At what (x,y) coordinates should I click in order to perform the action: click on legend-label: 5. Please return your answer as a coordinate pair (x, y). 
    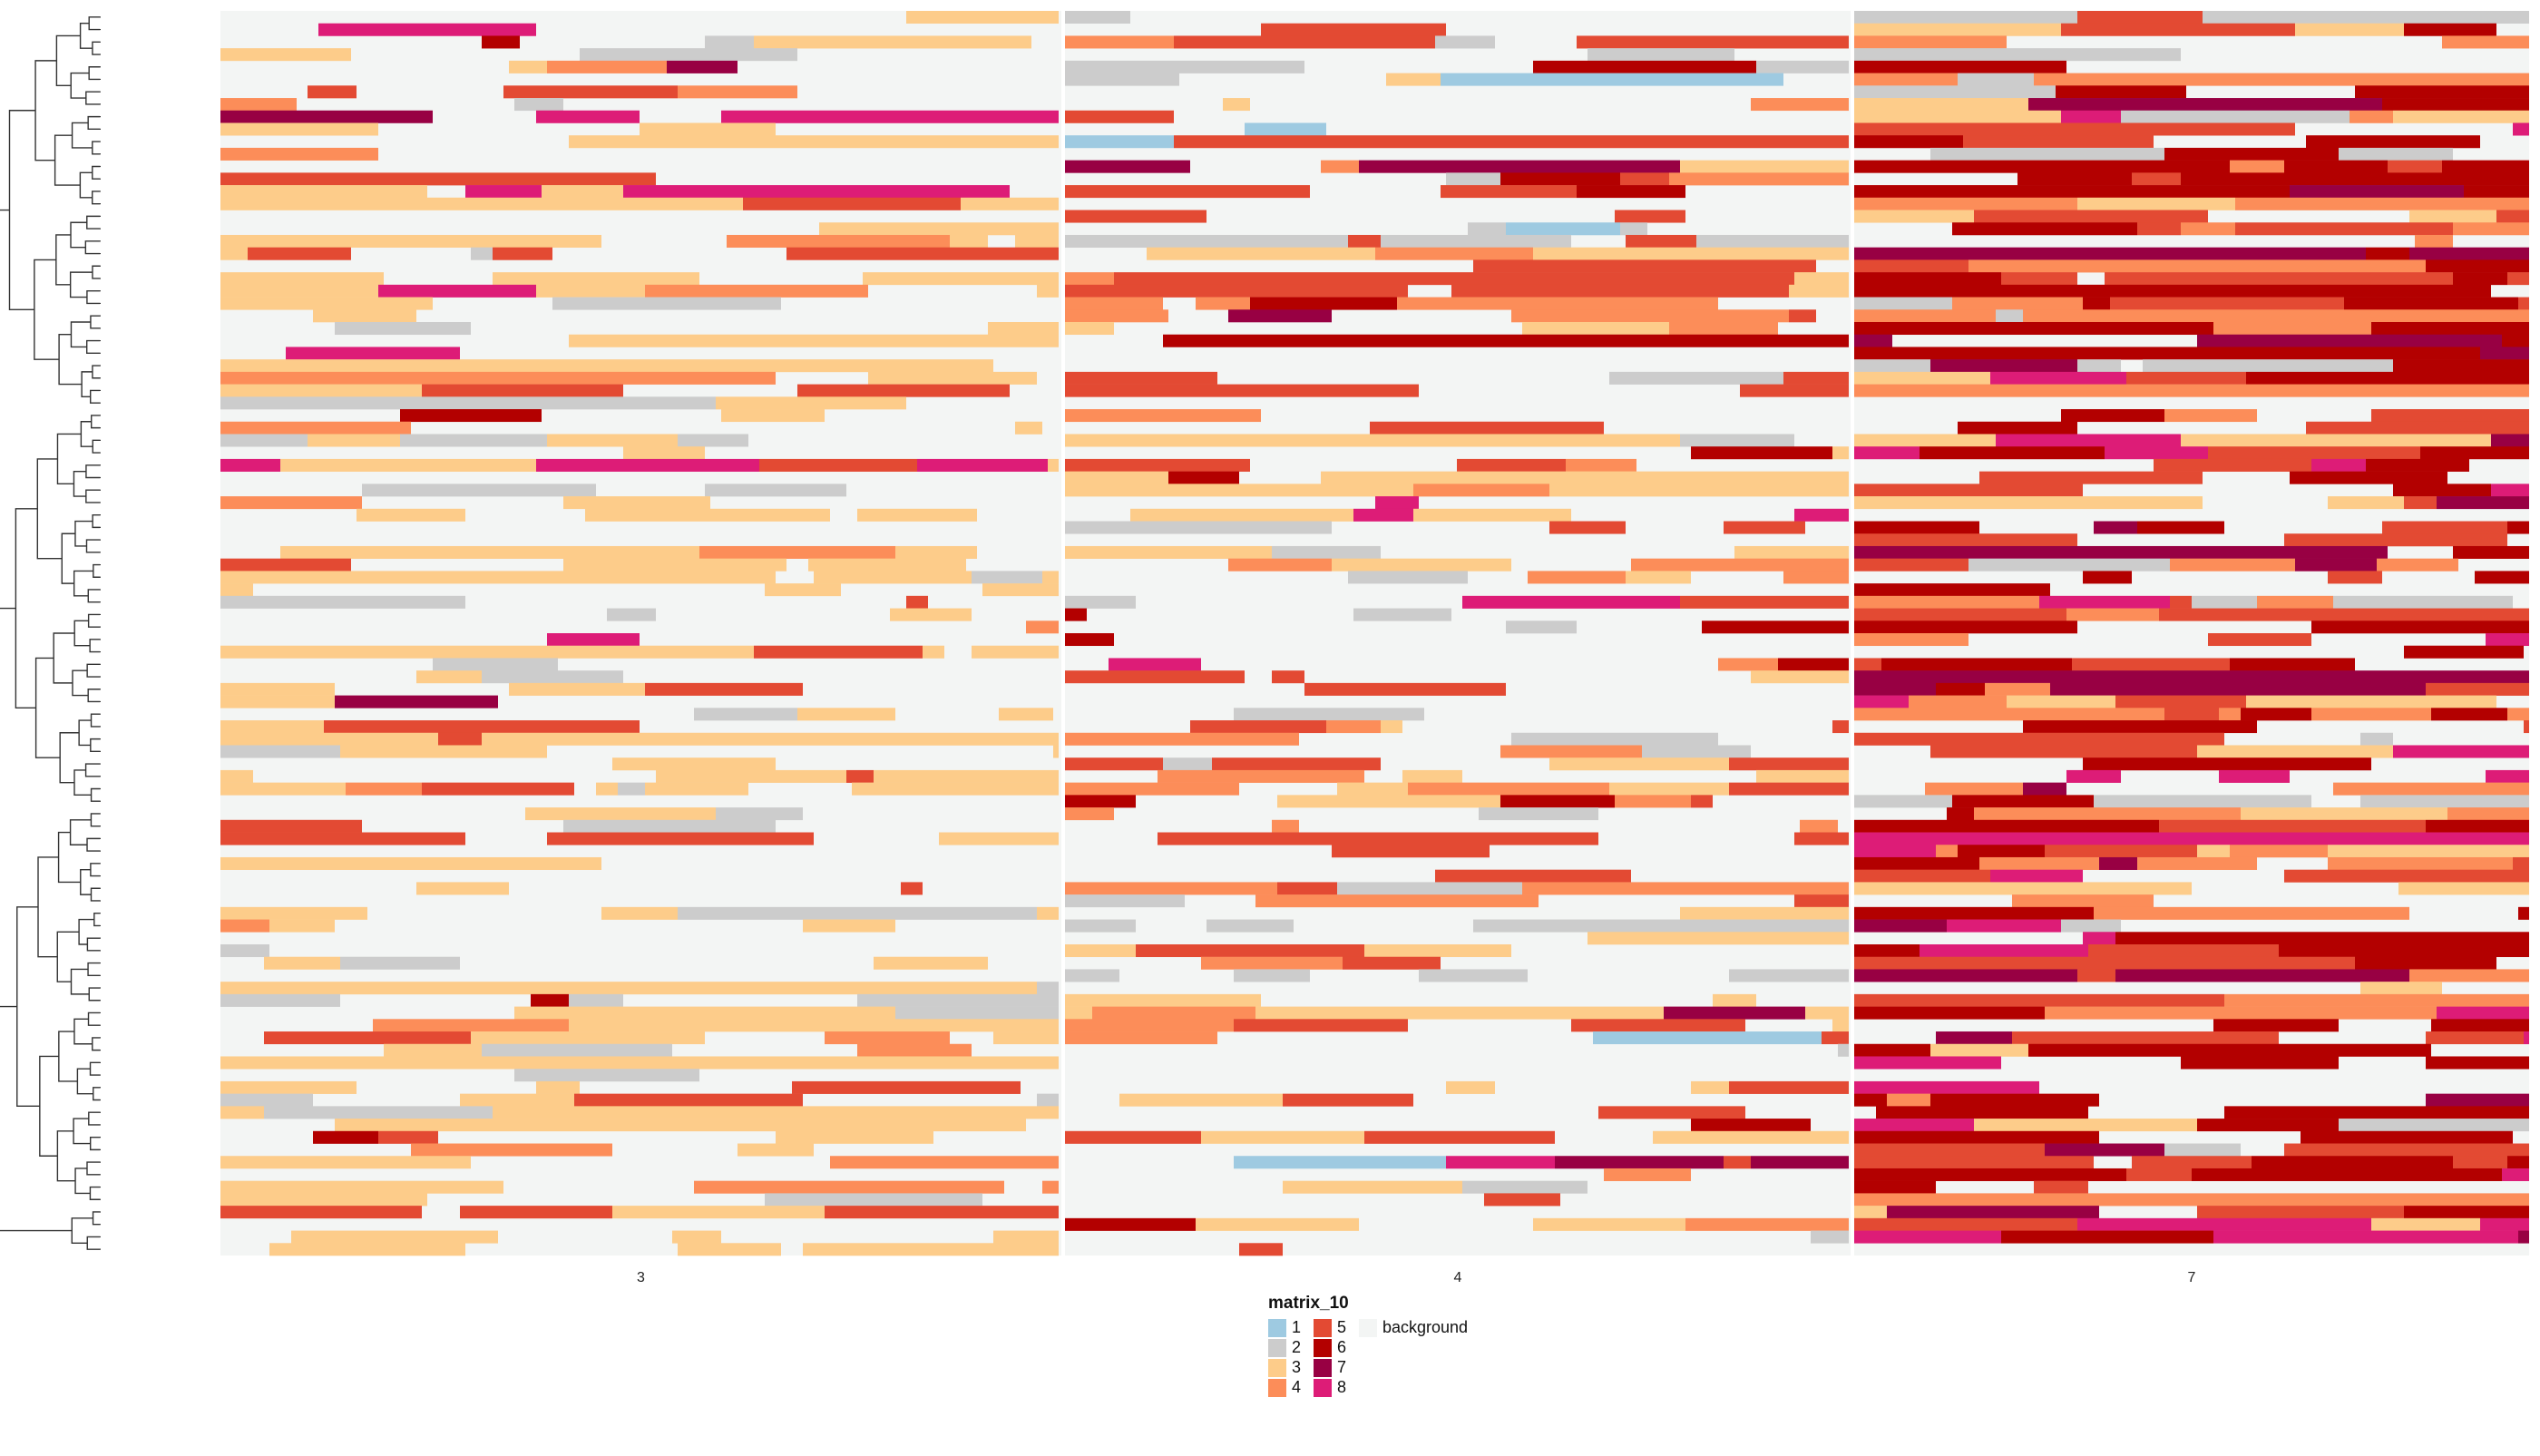
    Looking at the image, I should click on (1341, 1327).